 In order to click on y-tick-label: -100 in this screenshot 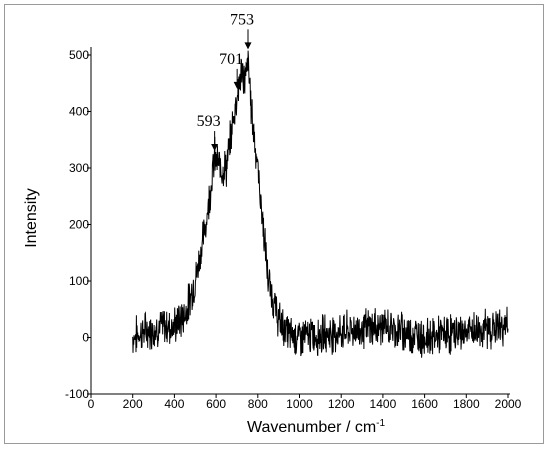, I will do `click(77, 394)`.